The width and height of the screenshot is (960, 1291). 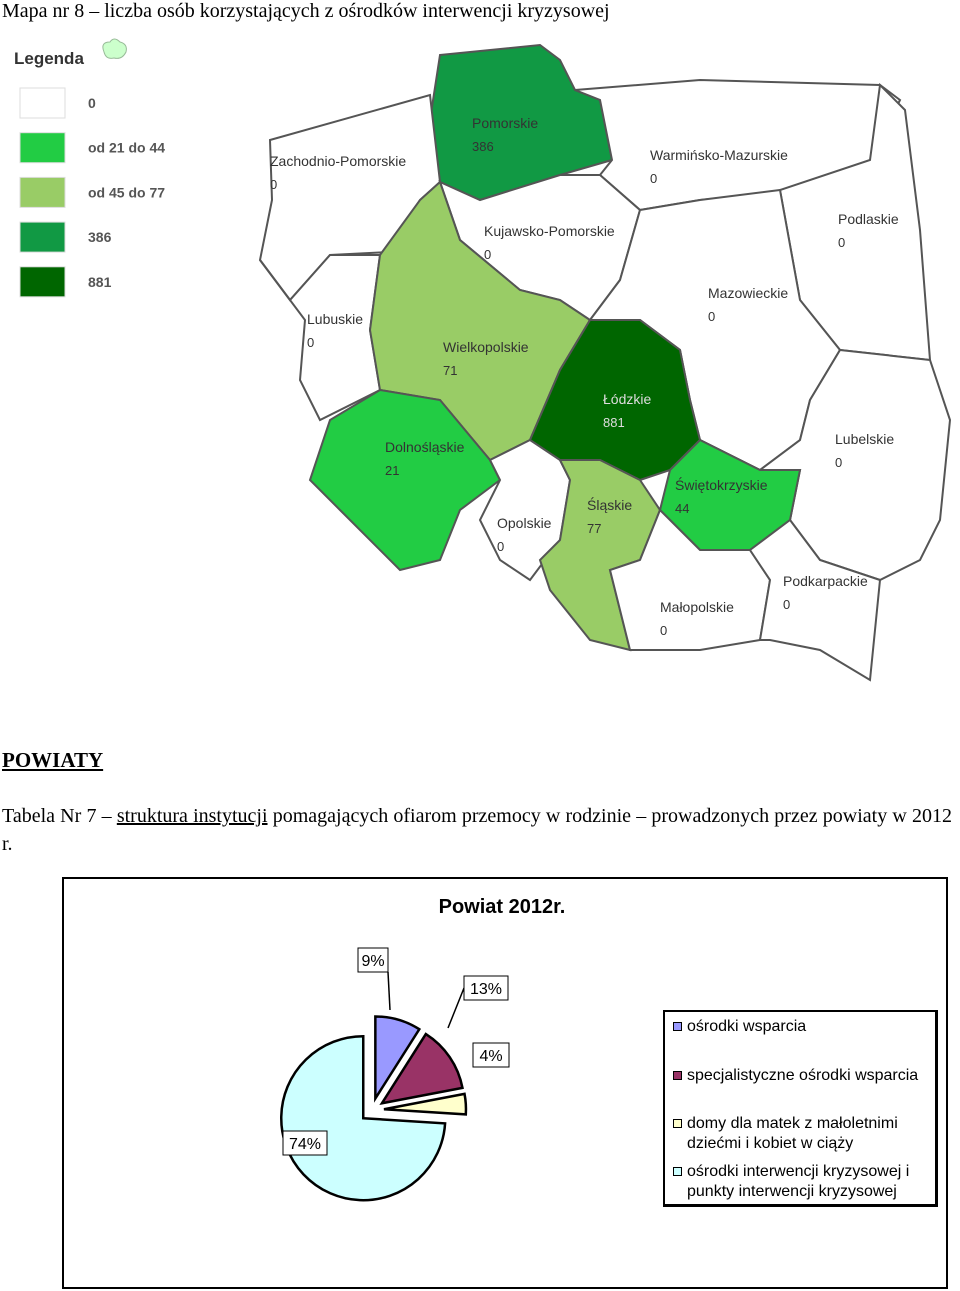 What do you see at coordinates (49, 58) in the screenshot?
I see `legend-title: Legenda` at bounding box center [49, 58].